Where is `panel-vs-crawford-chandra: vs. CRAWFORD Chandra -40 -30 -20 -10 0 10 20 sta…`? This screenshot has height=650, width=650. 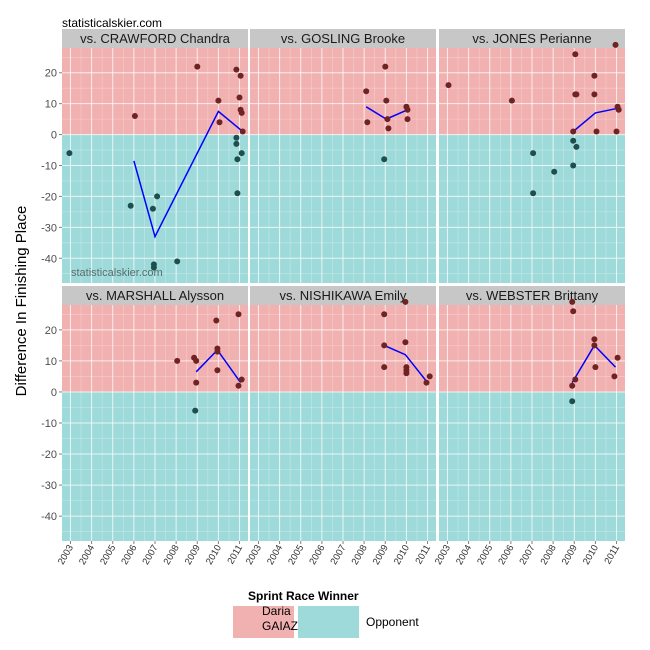 panel-vs-crawford-chandra: vs. CRAWFORD Chandra -40 -30 -20 -10 0 10 20 sta… is located at coordinates (144, 156).